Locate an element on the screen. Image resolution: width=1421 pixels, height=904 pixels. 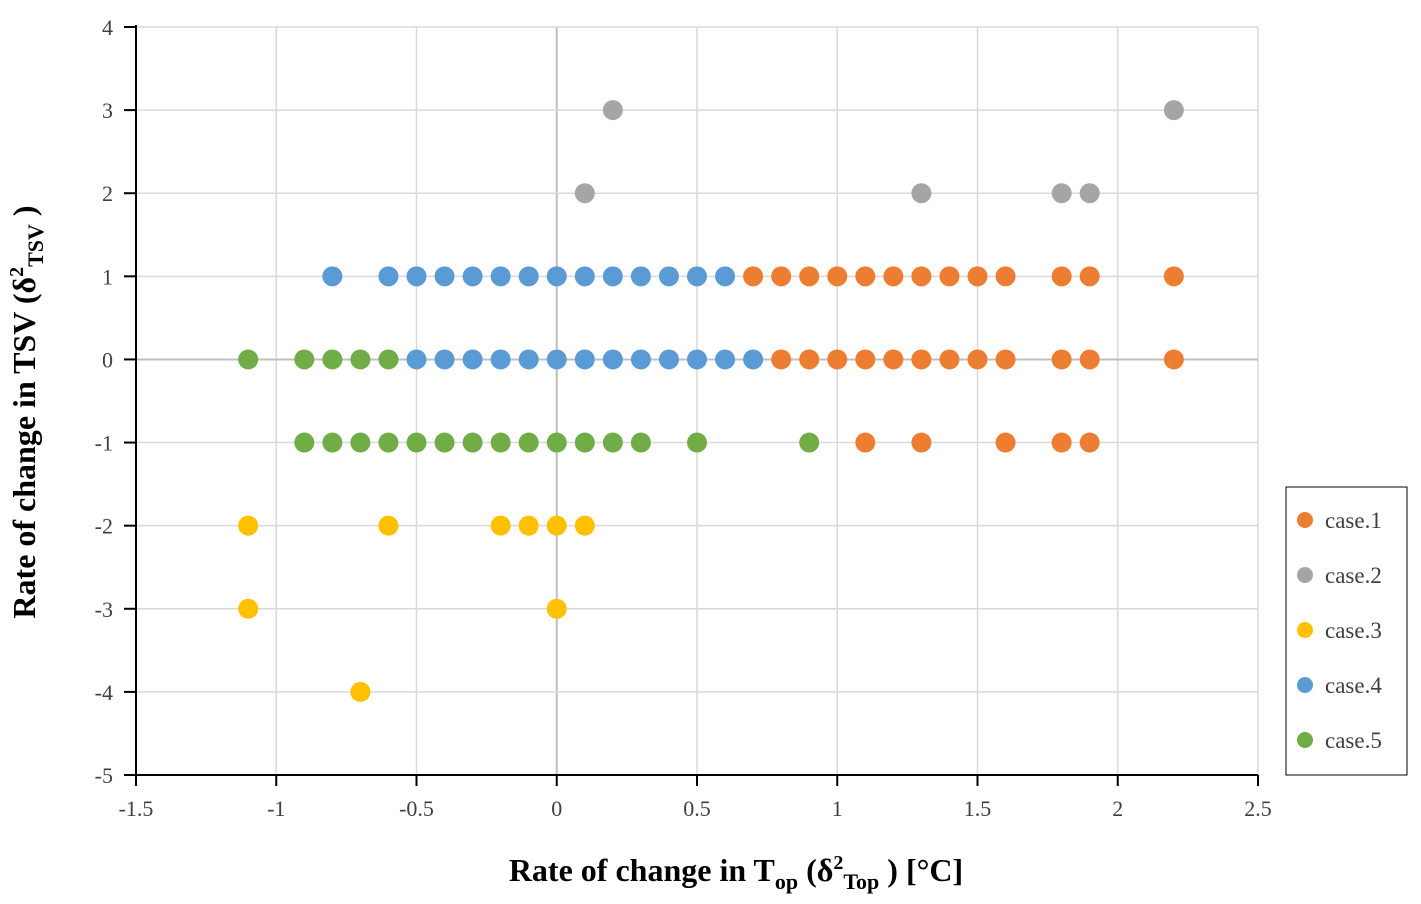
legend-label: case.3 is located at coordinates (1353, 630).